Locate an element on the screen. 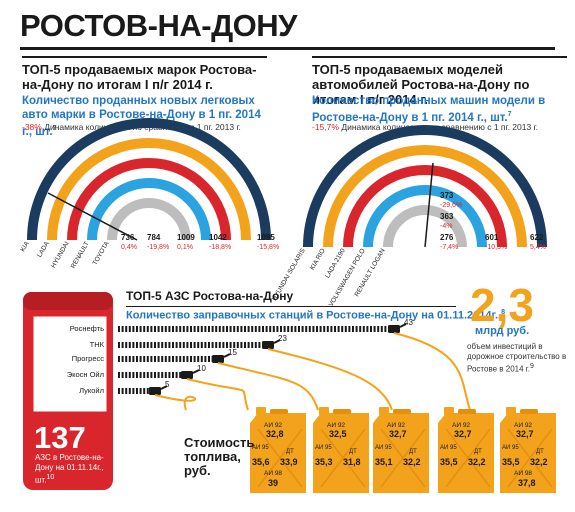 Image resolution: width=575 pixels, height=512 pixels. fuel-col-label-92-3: АИ 92 is located at coordinates (396, 425).